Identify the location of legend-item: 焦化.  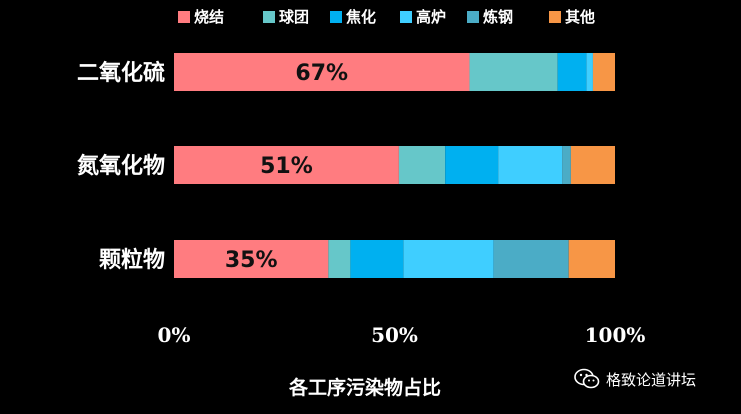
(353, 17).